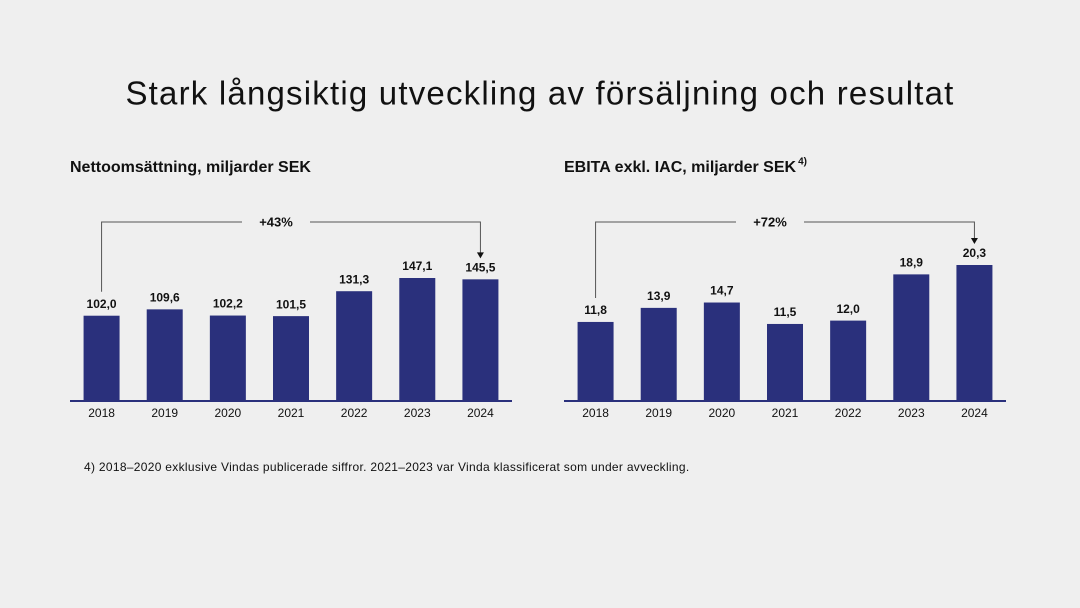  What do you see at coordinates (480, 268) in the screenshot?
I see `value-label: 145,5` at bounding box center [480, 268].